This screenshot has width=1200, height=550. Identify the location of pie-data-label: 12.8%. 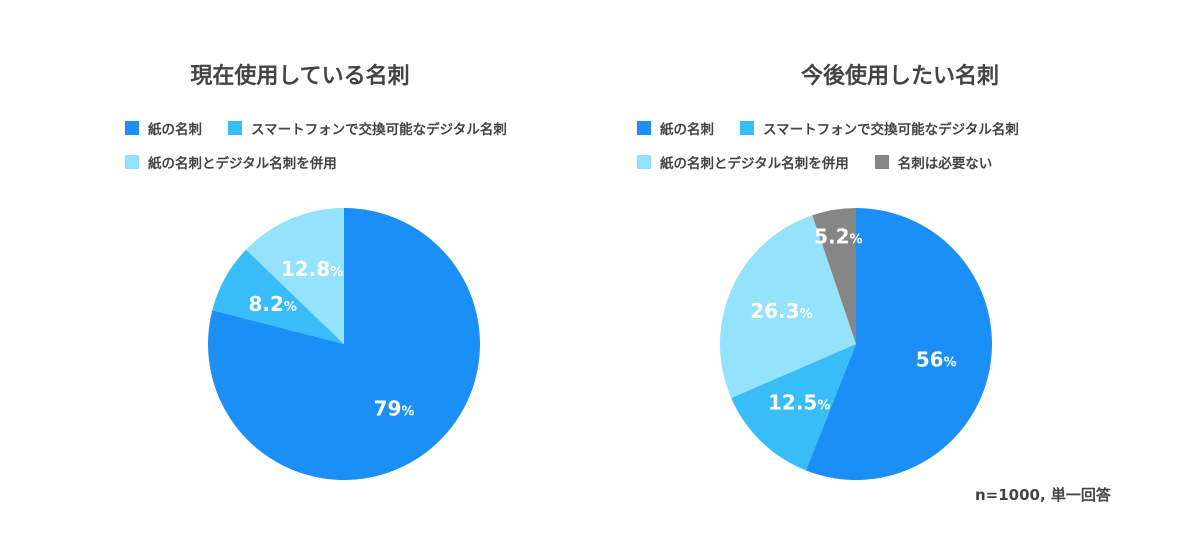
(312, 269).